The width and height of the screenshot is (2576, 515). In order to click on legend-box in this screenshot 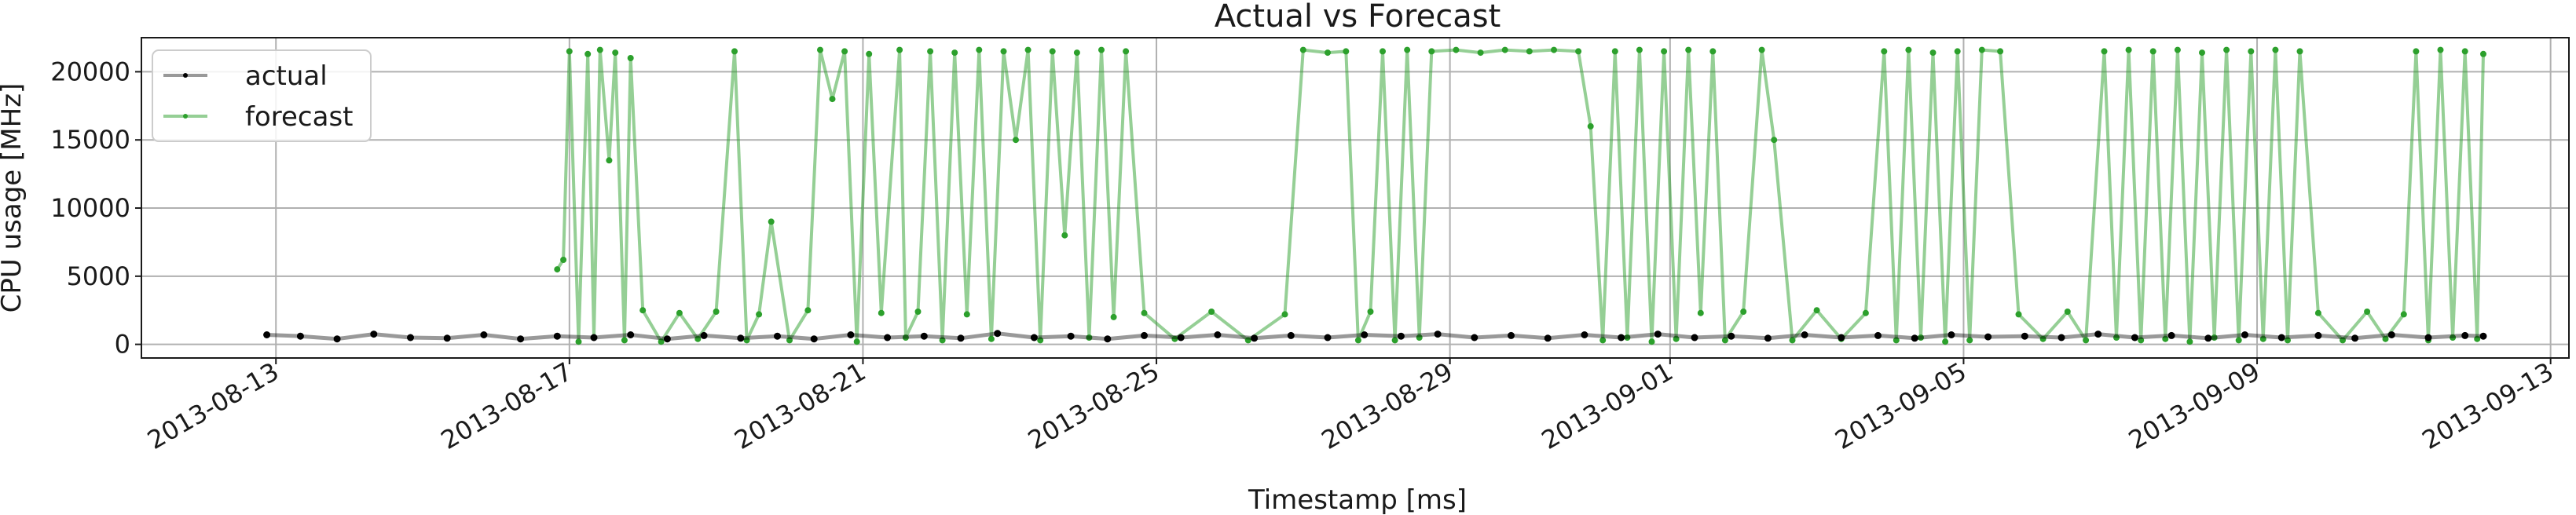, I will do `click(262, 95)`.